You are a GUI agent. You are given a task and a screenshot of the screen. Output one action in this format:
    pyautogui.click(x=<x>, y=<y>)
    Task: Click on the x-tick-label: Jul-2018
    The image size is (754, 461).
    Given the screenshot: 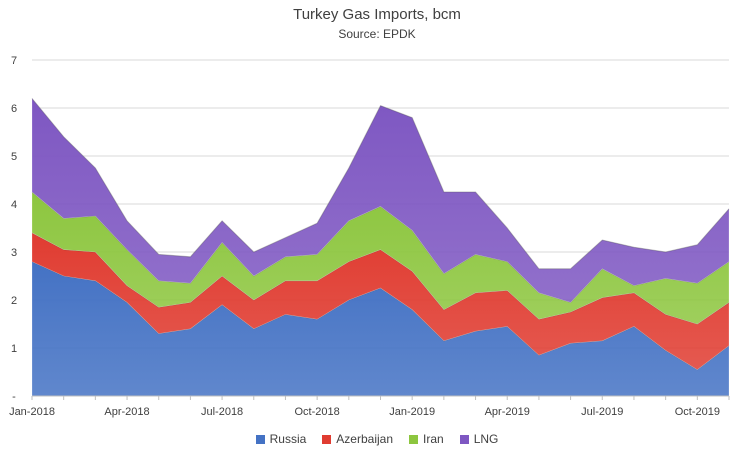 What is the action you would take?
    pyautogui.click(x=222, y=412)
    